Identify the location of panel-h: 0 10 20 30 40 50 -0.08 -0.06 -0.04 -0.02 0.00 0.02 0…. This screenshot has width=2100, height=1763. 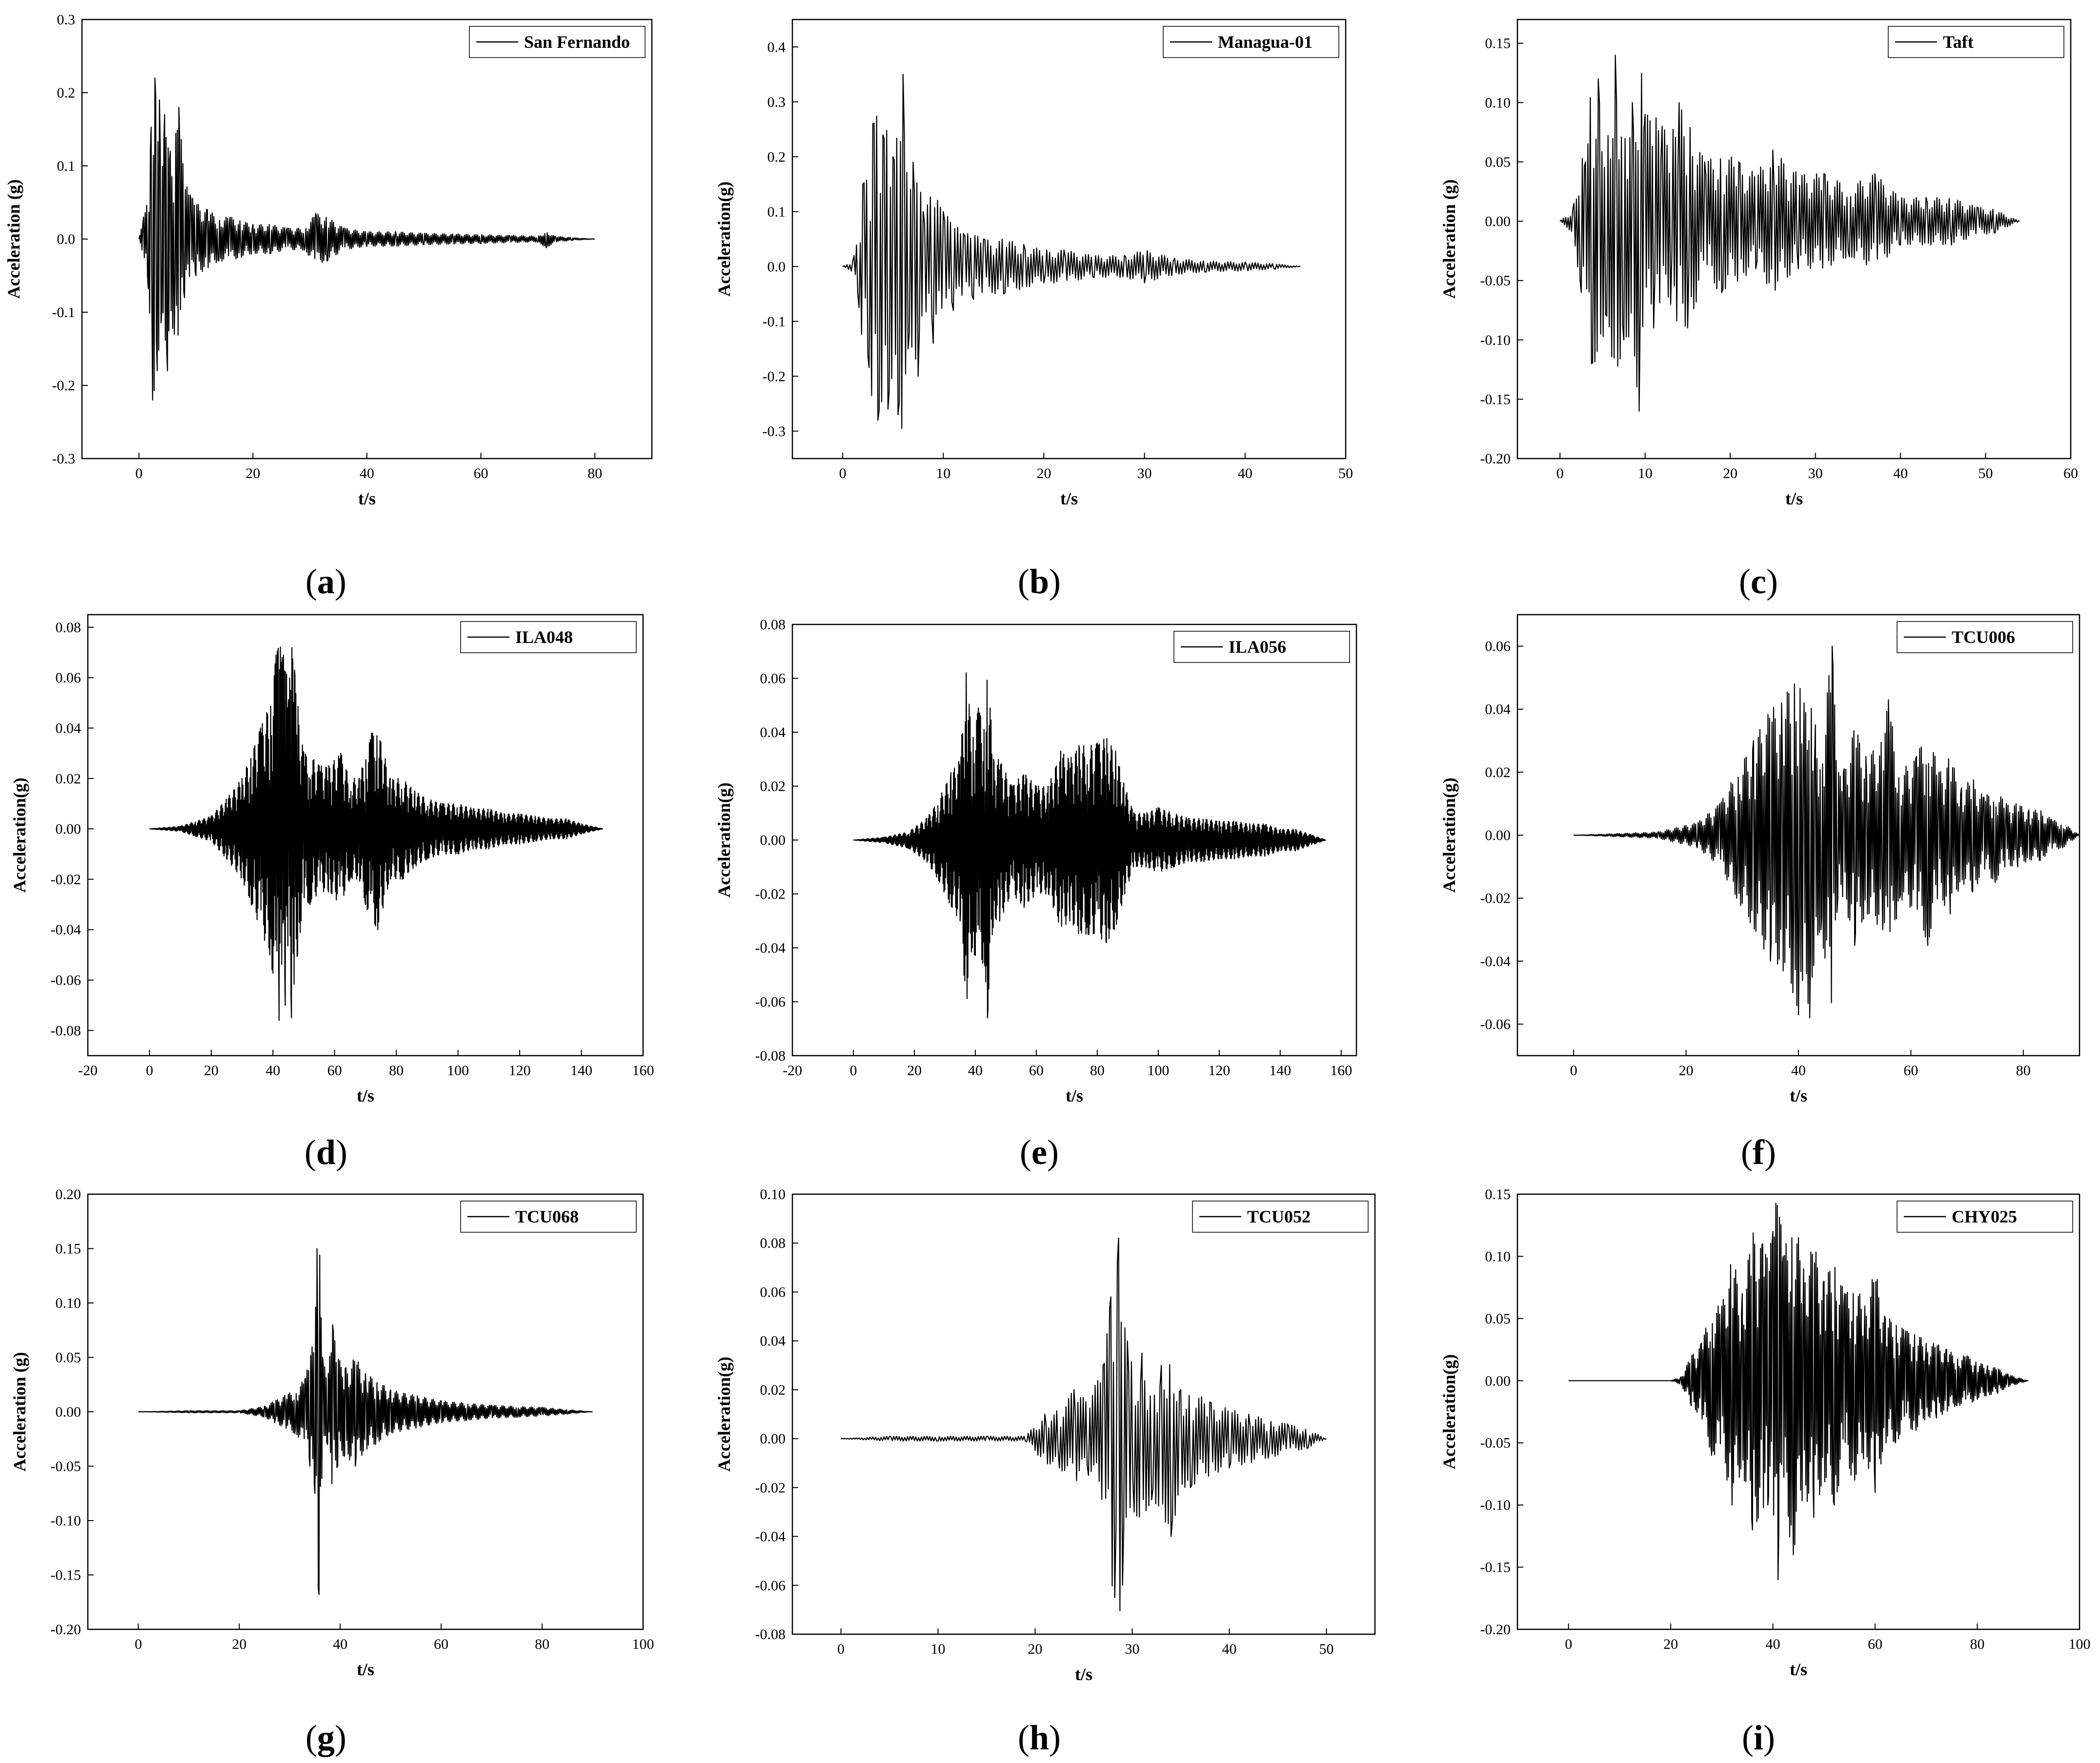
(1045, 1471).